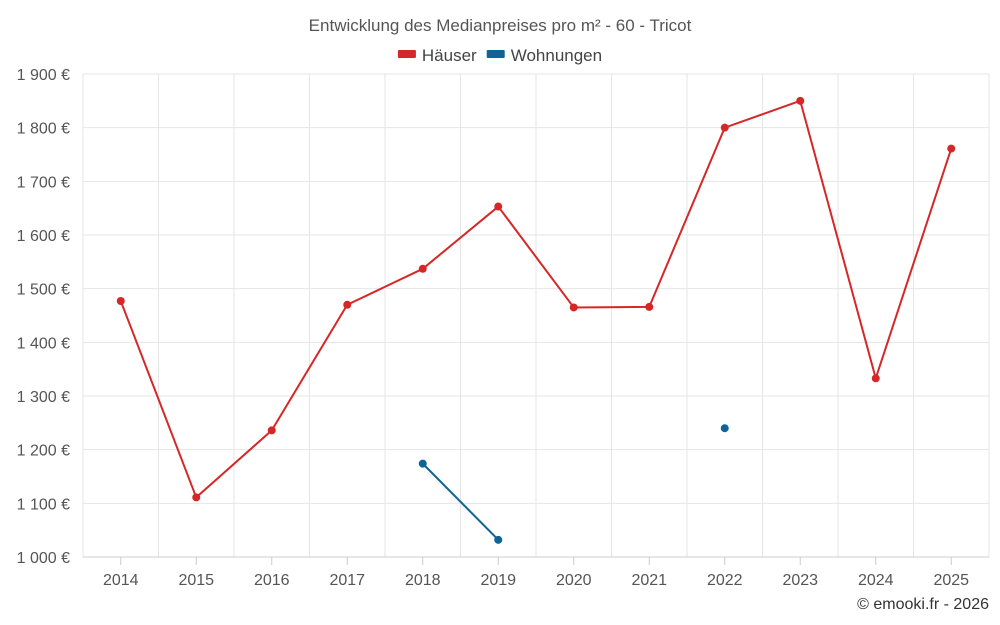 This screenshot has height=625, width=1000. Describe the element at coordinates (43, 558) in the screenshot. I see `y-tick-label: 1 000 €` at that location.